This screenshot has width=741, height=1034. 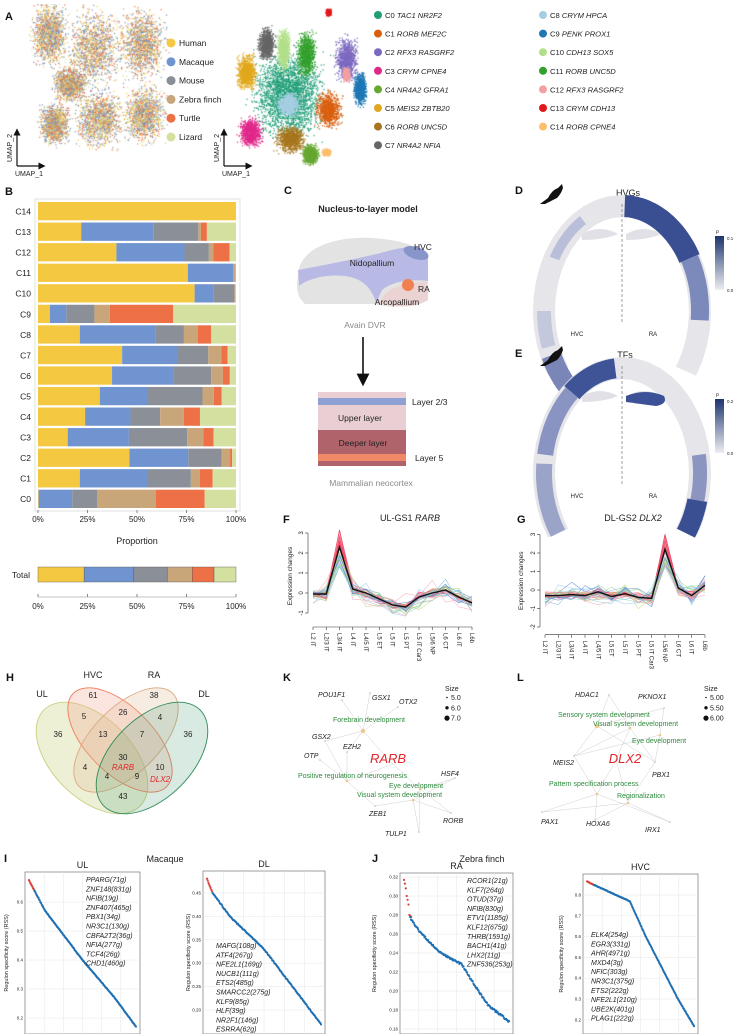 I want to click on species-legend-label: Zebra finch, so click(x=200, y=99).